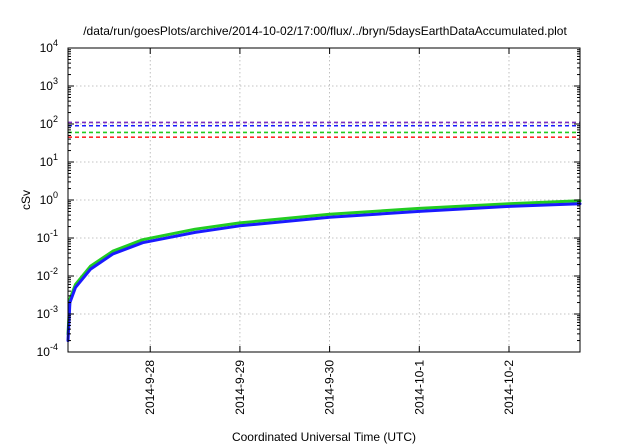 The height and width of the screenshot is (448, 640). I want to click on y-tick-label: 10¹, so click(49, 160).